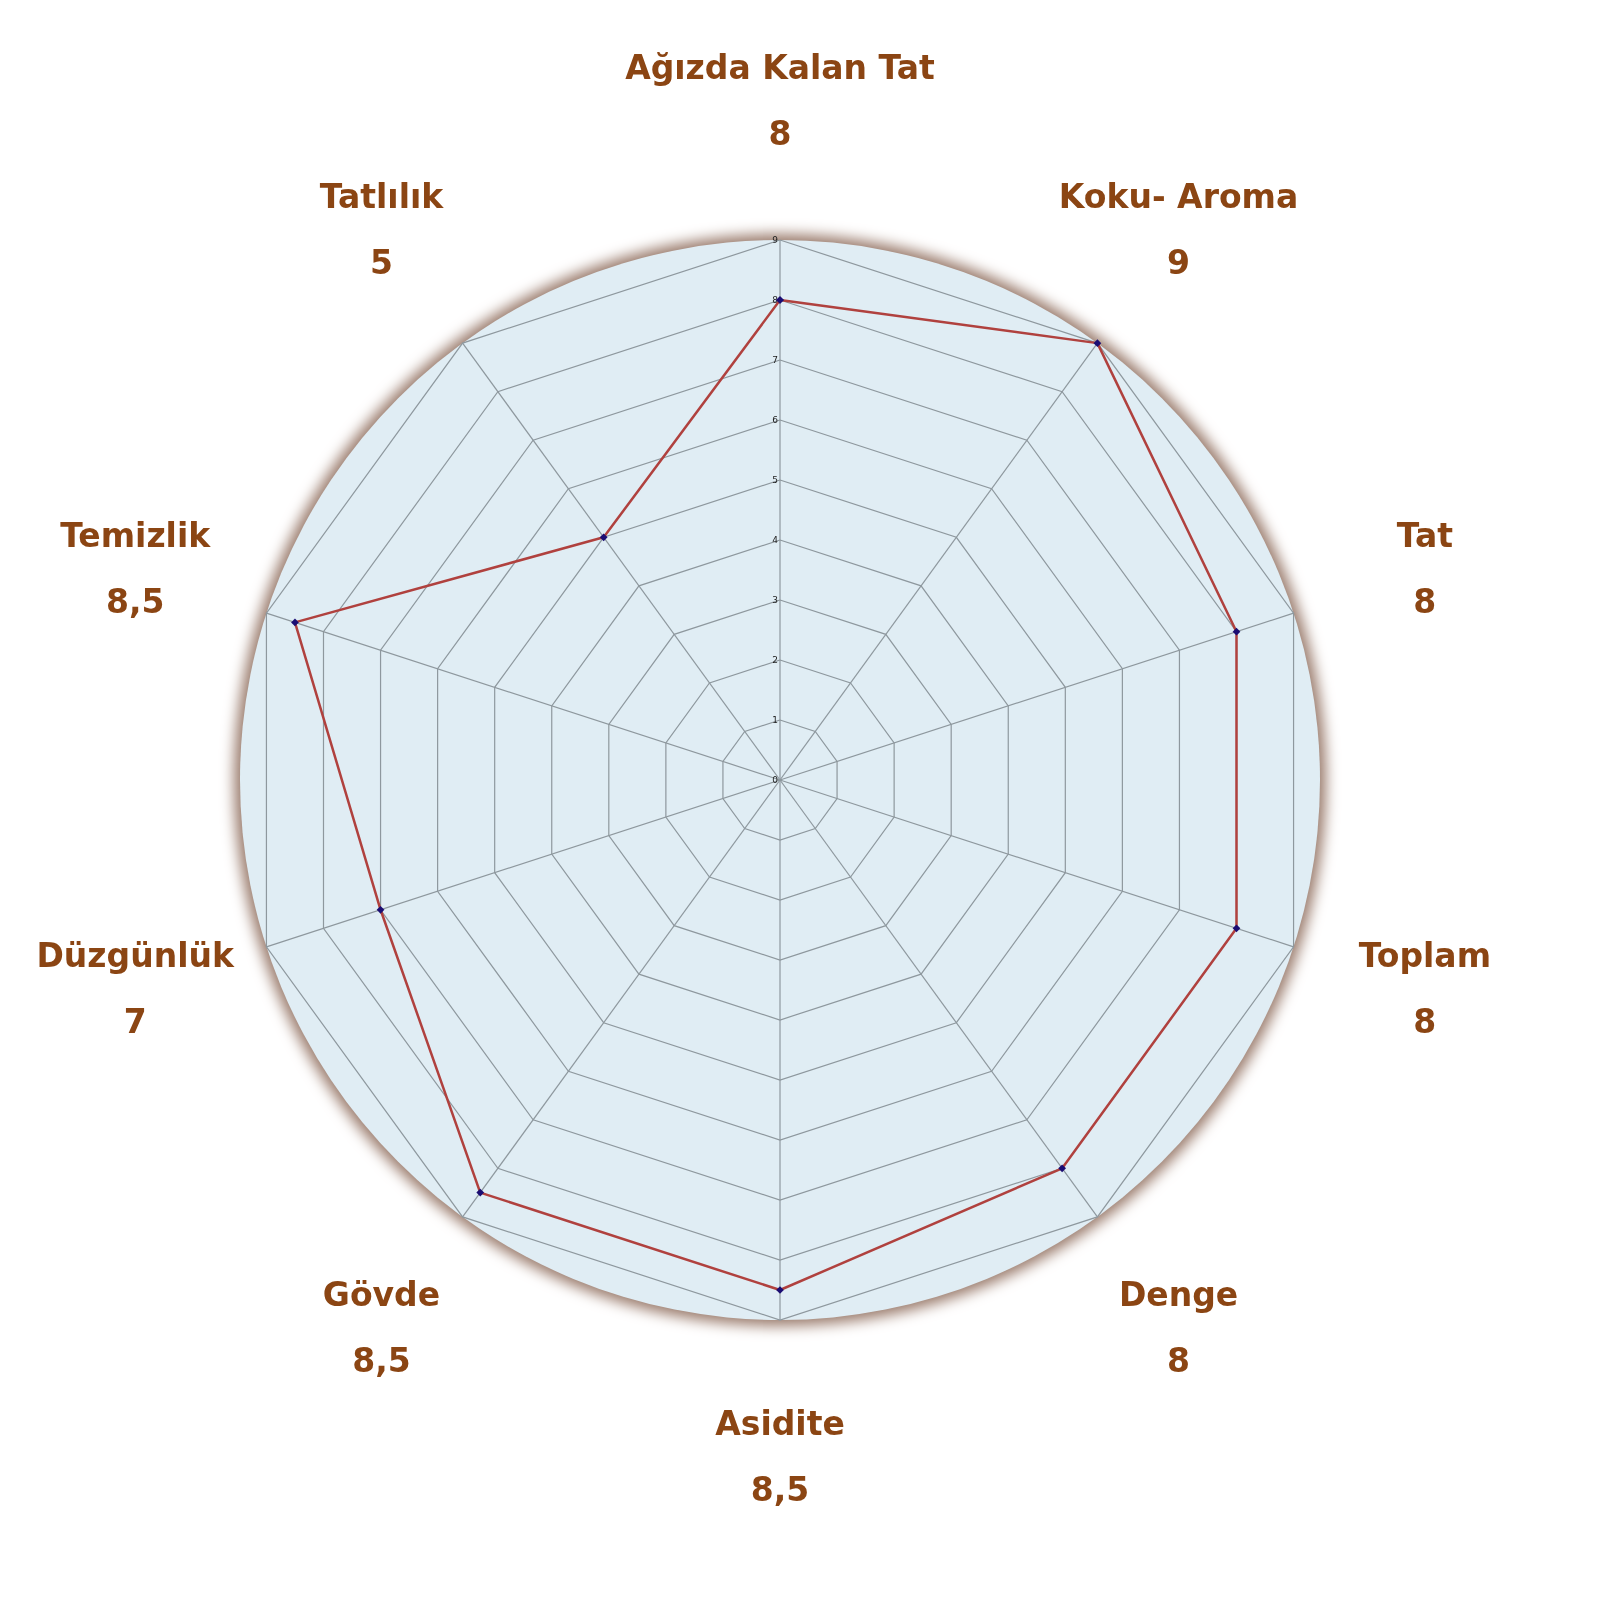 The height and width of the screenshot is (1600, 1600). Describe the element at coordinates (1178, 1294) in the screenshot. I see `spoke-label: Denge` at that location.